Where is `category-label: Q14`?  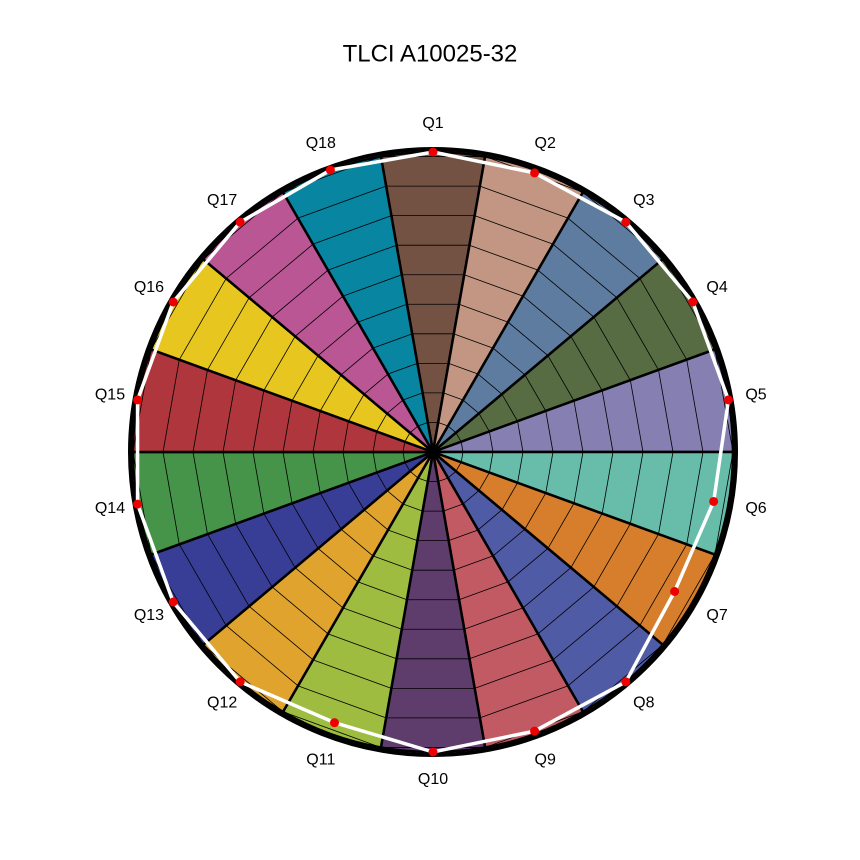
category-label: Q14 is located at coordinates (110, 508).